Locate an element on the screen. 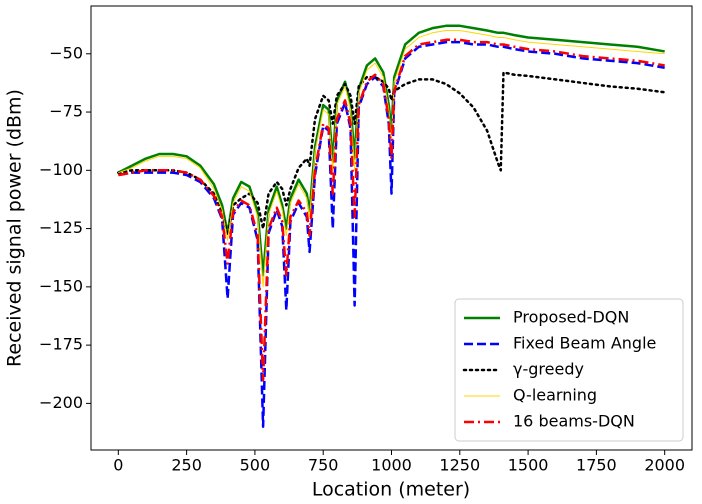 This screenshot has width=702, height=504. legend-label: γ-greedy is located at coordinates (548, 369).